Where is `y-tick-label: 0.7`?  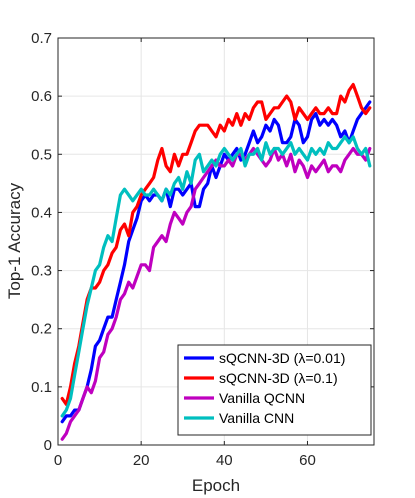
y-tick-label: 0.7 is located at coordinates (41, 38).